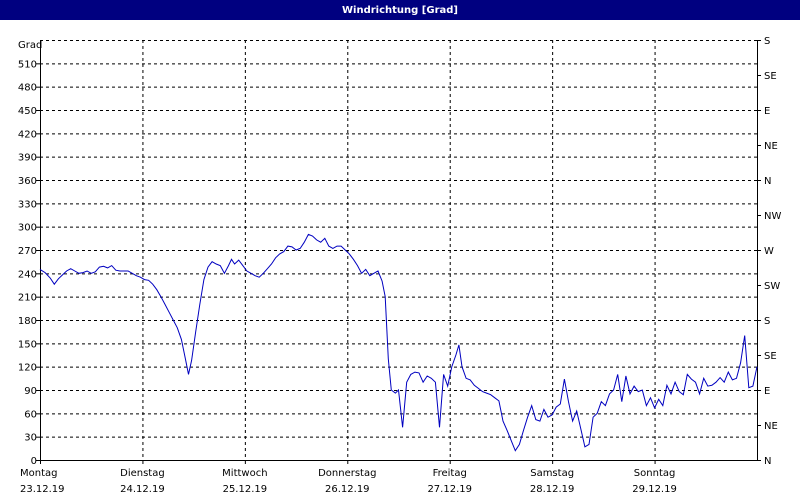 This screenshot has height=504, width=800. Describe the element at coordinates (27, 274) in the screenshot. I see `y-tick-label: 240` at that location.